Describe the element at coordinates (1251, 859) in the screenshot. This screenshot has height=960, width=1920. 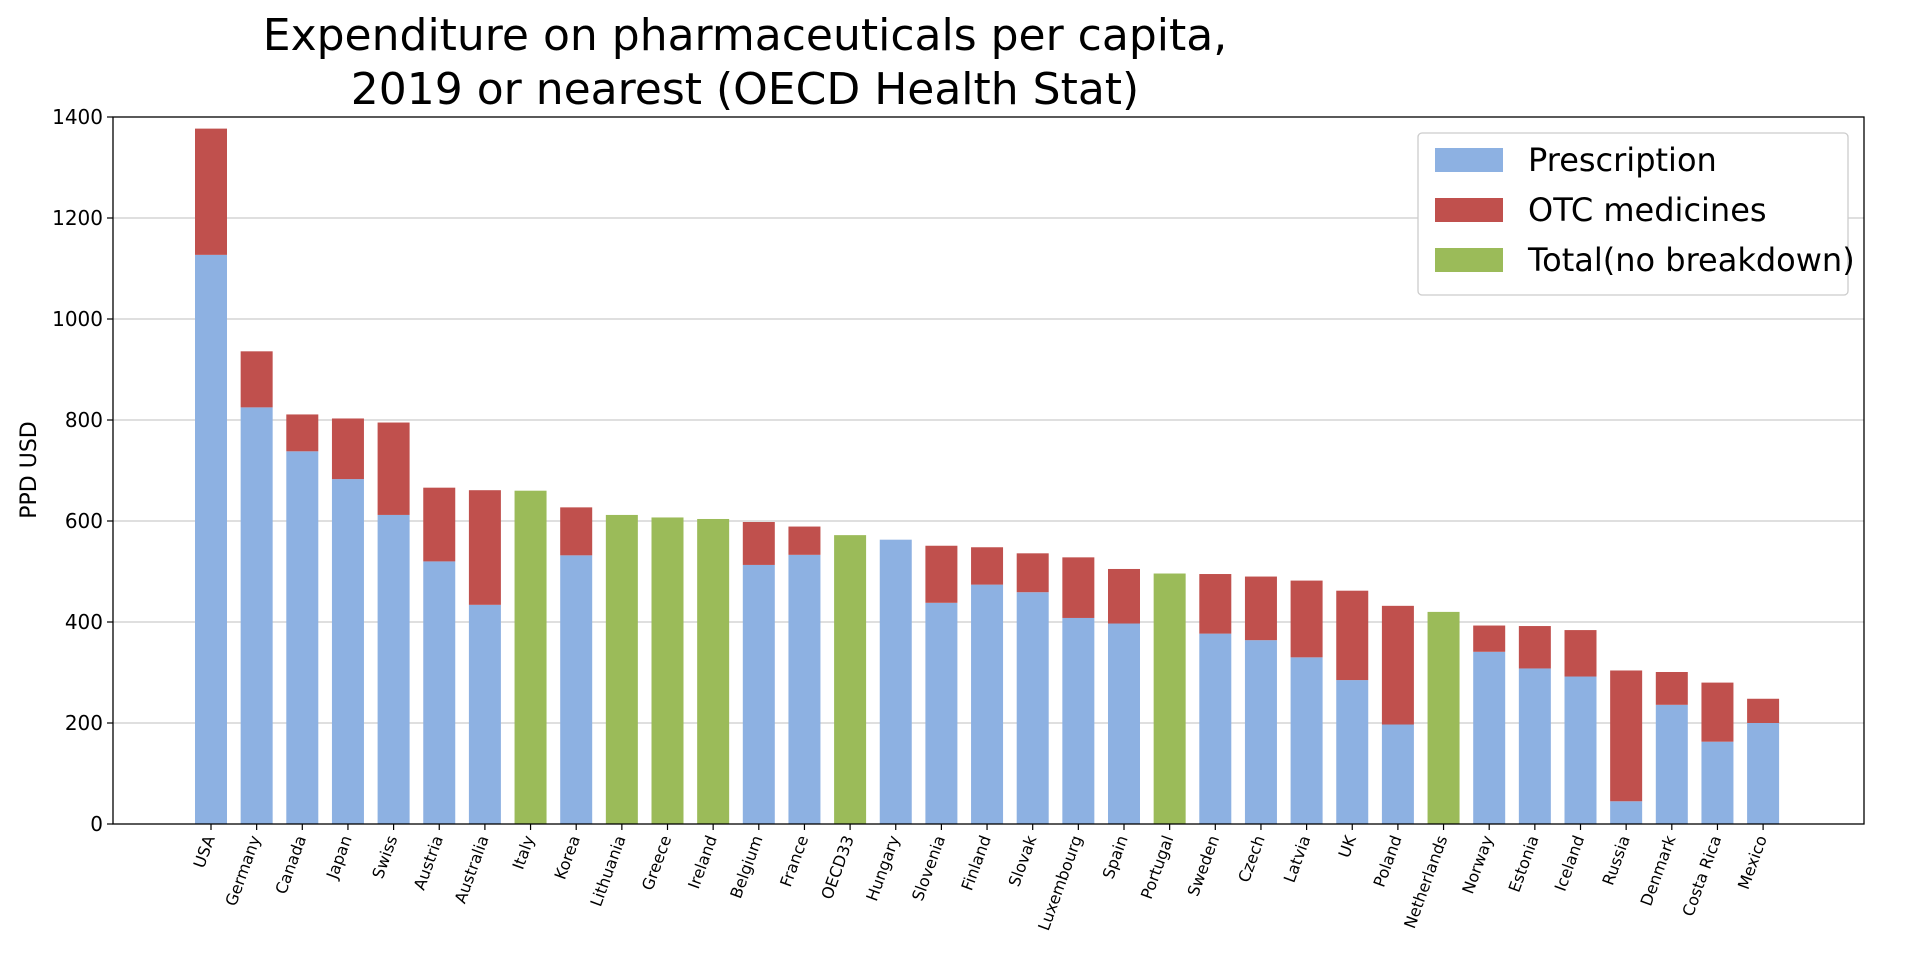
I see `x-tick-label: Czech` at that location.